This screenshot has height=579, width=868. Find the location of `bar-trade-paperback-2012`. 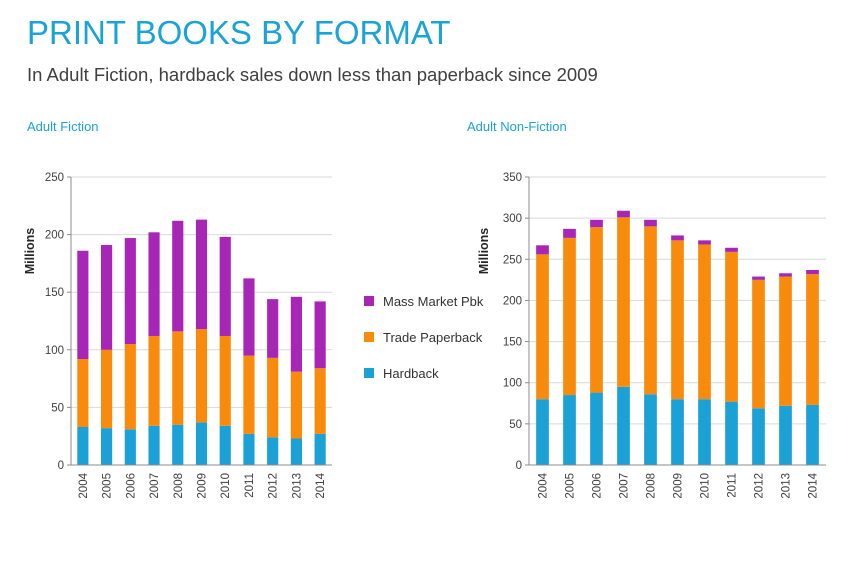

bar-trade-paperback-2012 is located at coordinates (273, 397).